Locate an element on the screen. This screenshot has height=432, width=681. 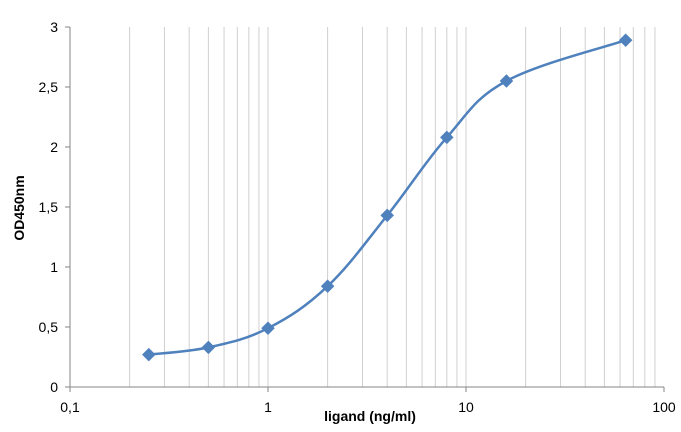
y-axis-title: OD450nm is located at coordinates (19, 207).